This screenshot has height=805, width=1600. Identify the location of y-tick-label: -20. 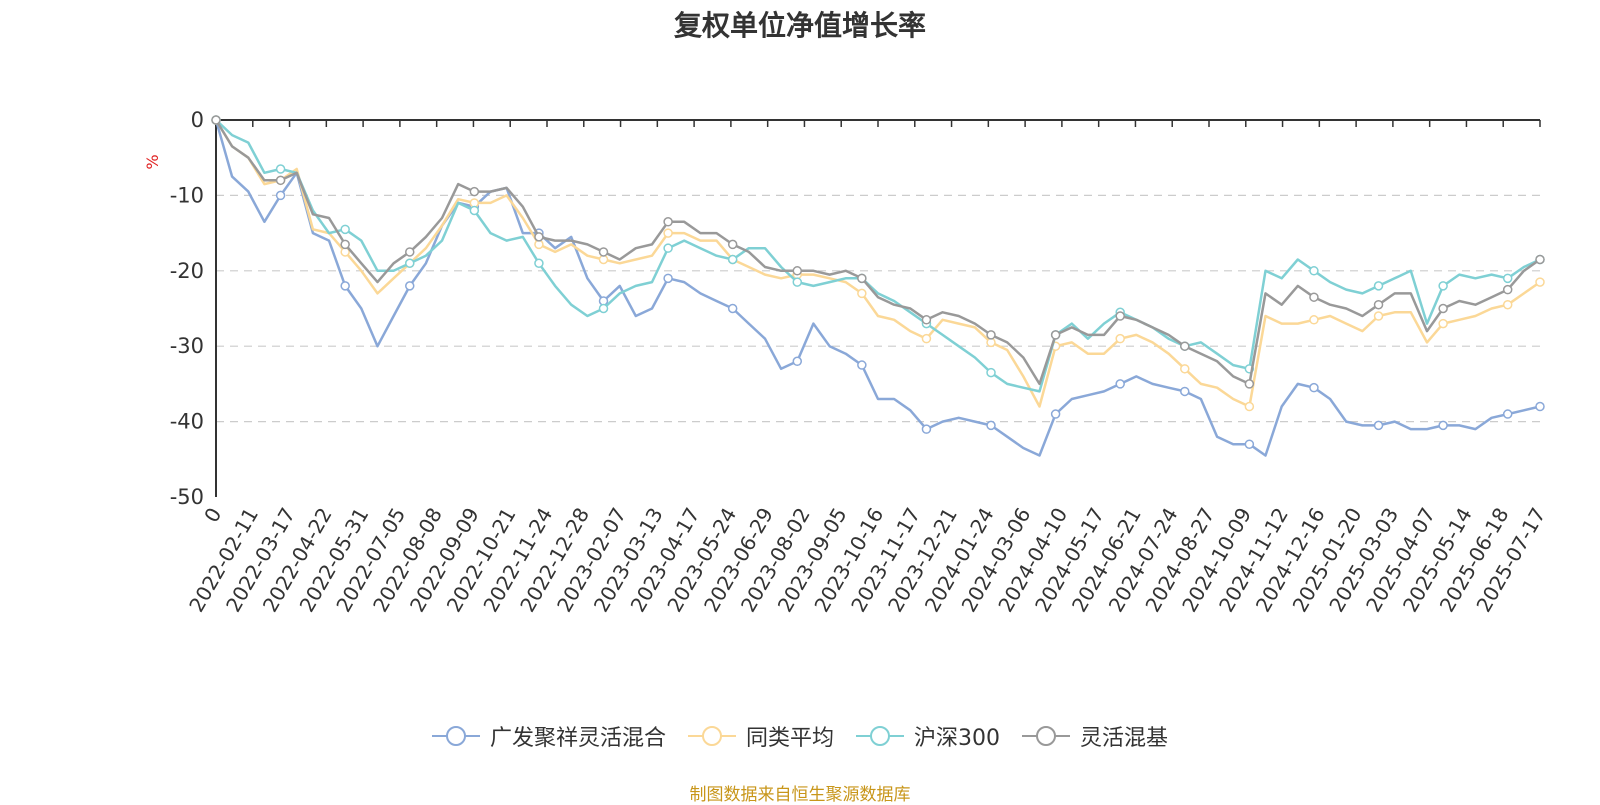
(187, 271).